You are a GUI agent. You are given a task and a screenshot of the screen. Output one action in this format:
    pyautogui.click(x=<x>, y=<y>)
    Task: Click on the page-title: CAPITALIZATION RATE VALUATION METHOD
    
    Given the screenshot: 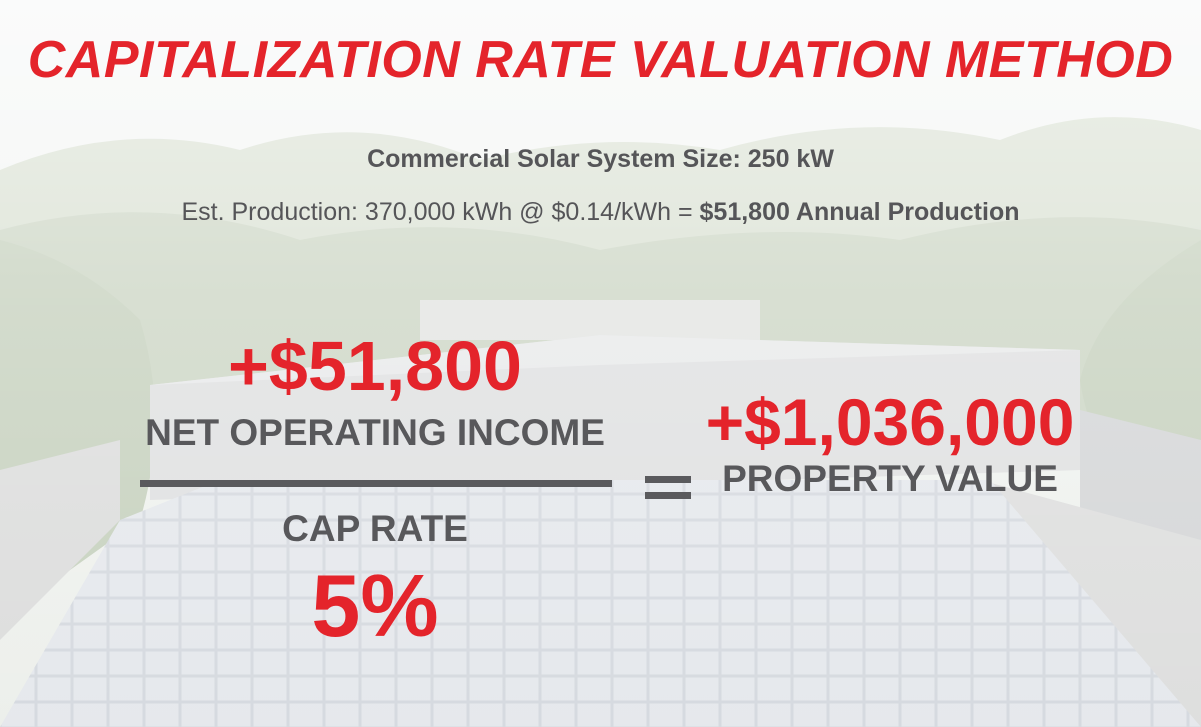 What is the action you would take?
    pyautogui.click(x=600, y=60)
    